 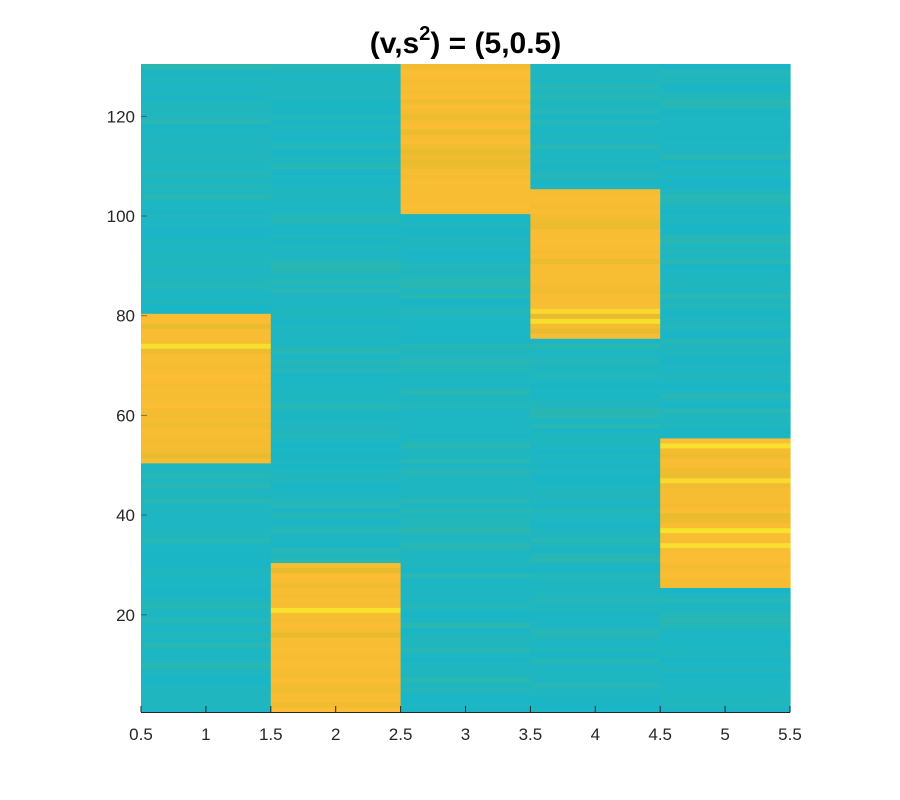 What do you see at coordinates (394, 43) in the screenshot?
I see `title-prefix: (v,s` at bounding box center [394, 43].